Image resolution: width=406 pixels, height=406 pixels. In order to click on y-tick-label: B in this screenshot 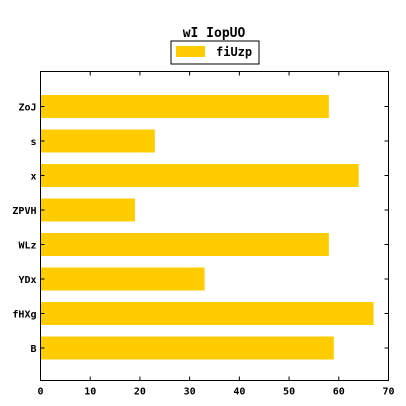, I will do `click(33, 349)`.